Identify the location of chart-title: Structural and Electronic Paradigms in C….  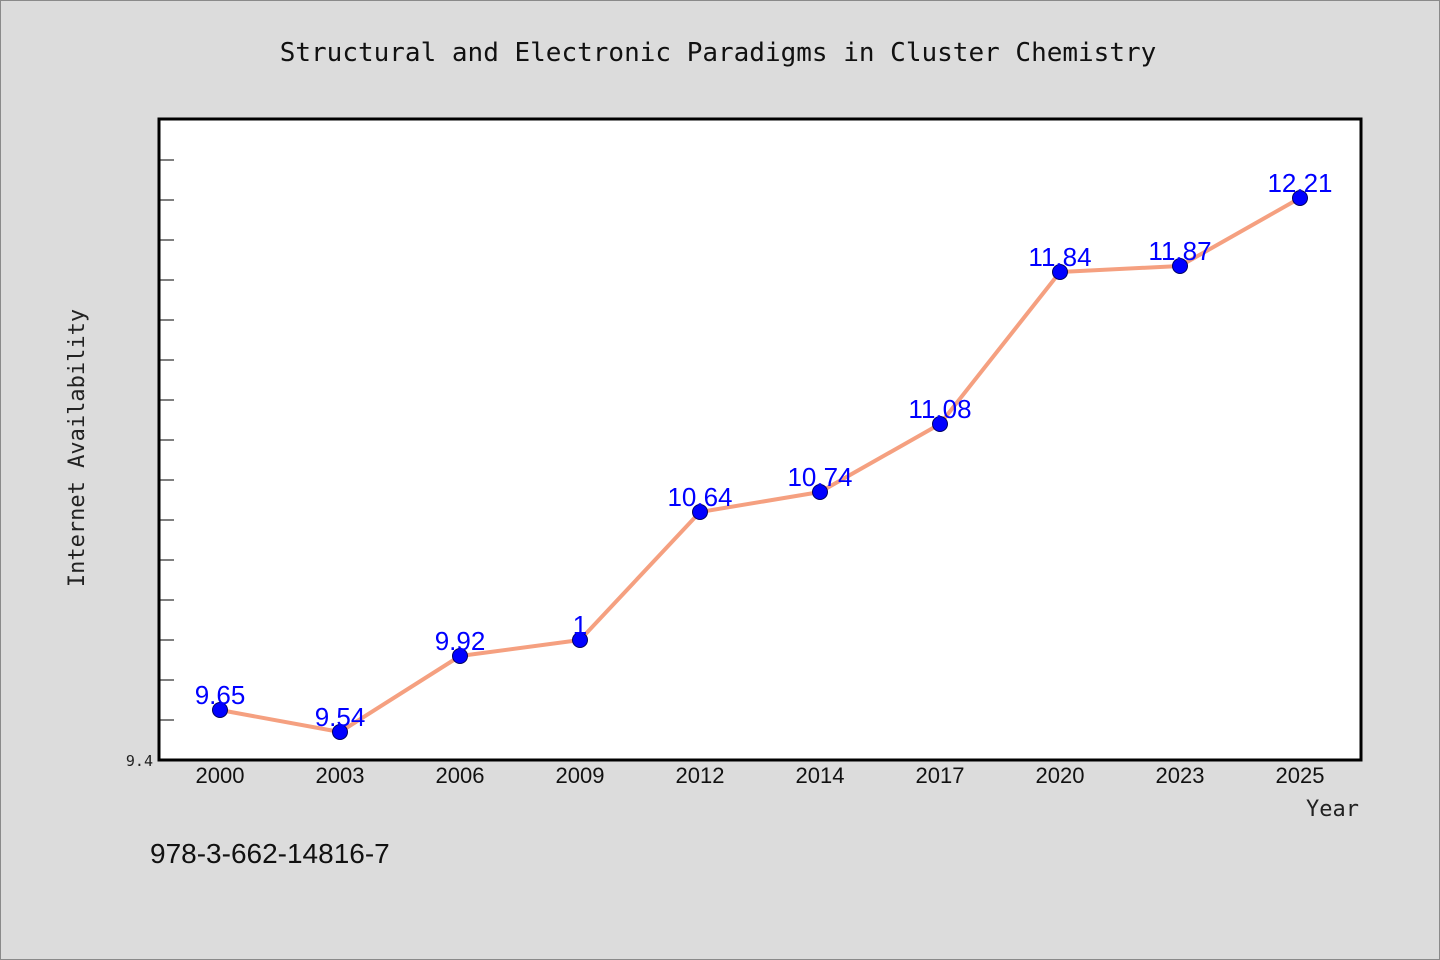
(718, 53).